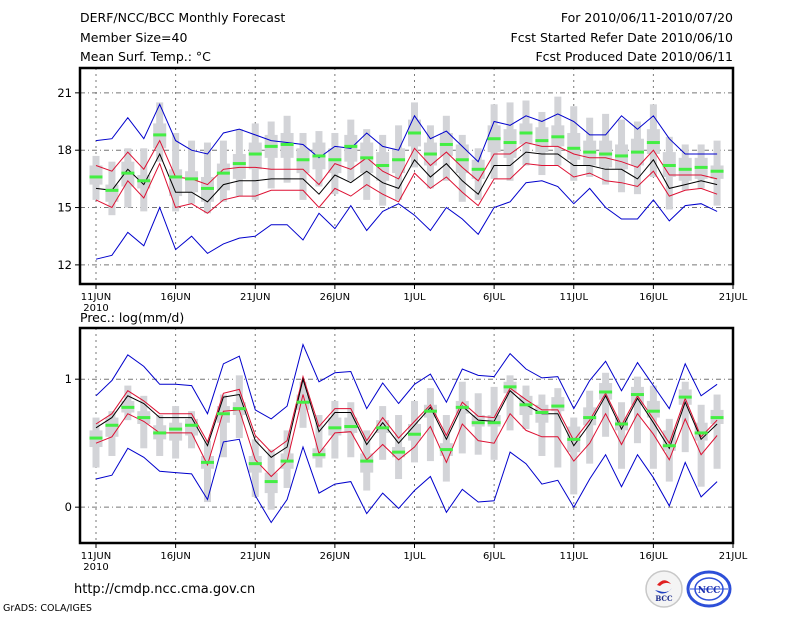 This screenshot has width=800, height=618. I want to click on chart-title: DERF/NCC/BCC Monthly Forecast, so click(183, 17).